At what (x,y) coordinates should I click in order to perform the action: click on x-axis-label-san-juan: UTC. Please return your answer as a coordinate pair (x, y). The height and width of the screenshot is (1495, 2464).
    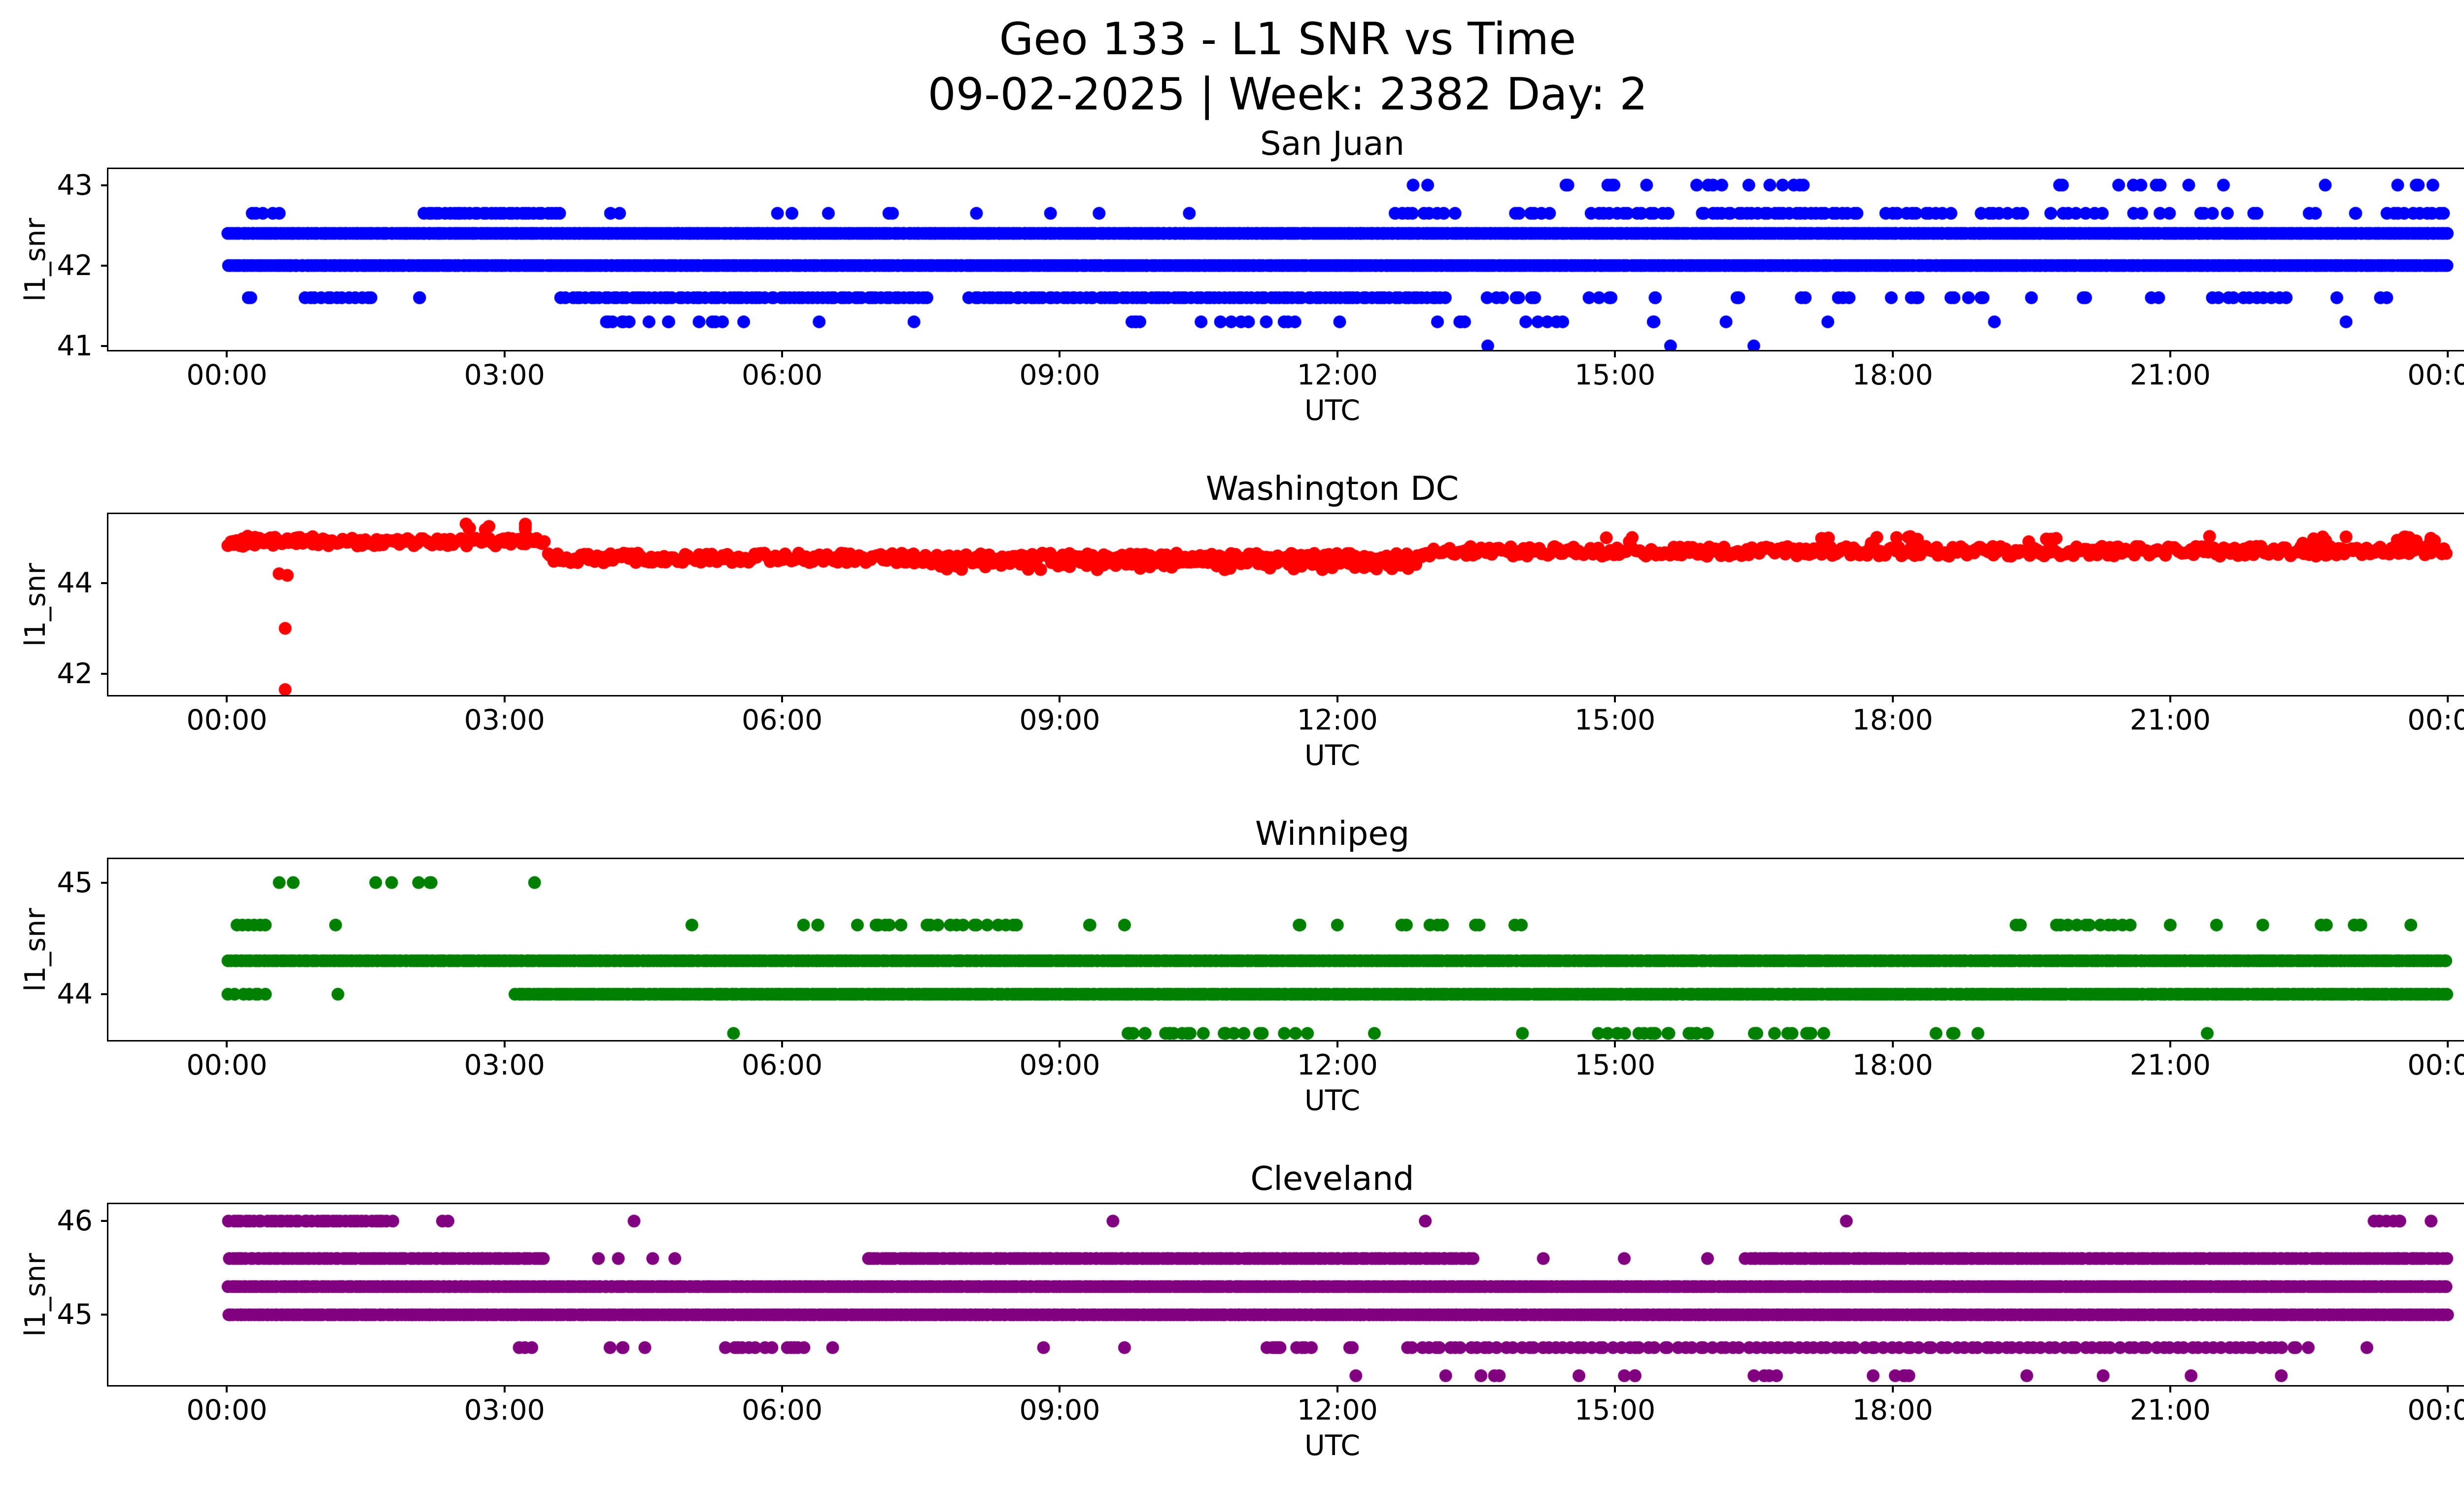
    Looking at the image, I should click on (1332, 410).